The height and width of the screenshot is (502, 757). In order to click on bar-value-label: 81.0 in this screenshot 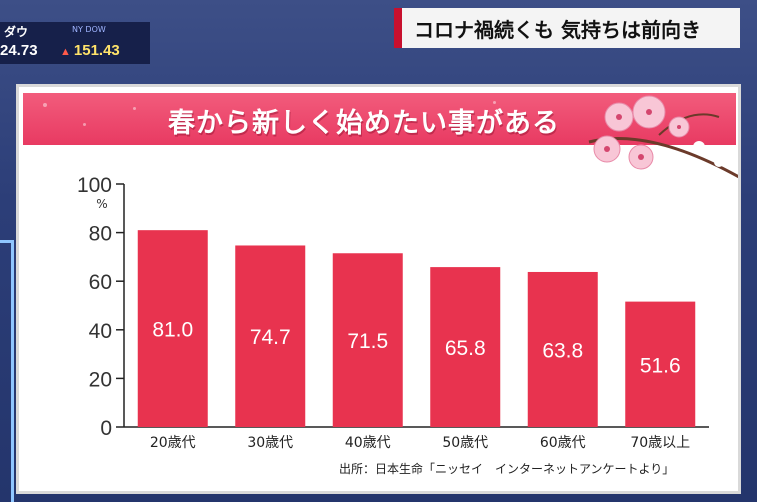, I will do `click(172, 330)`.